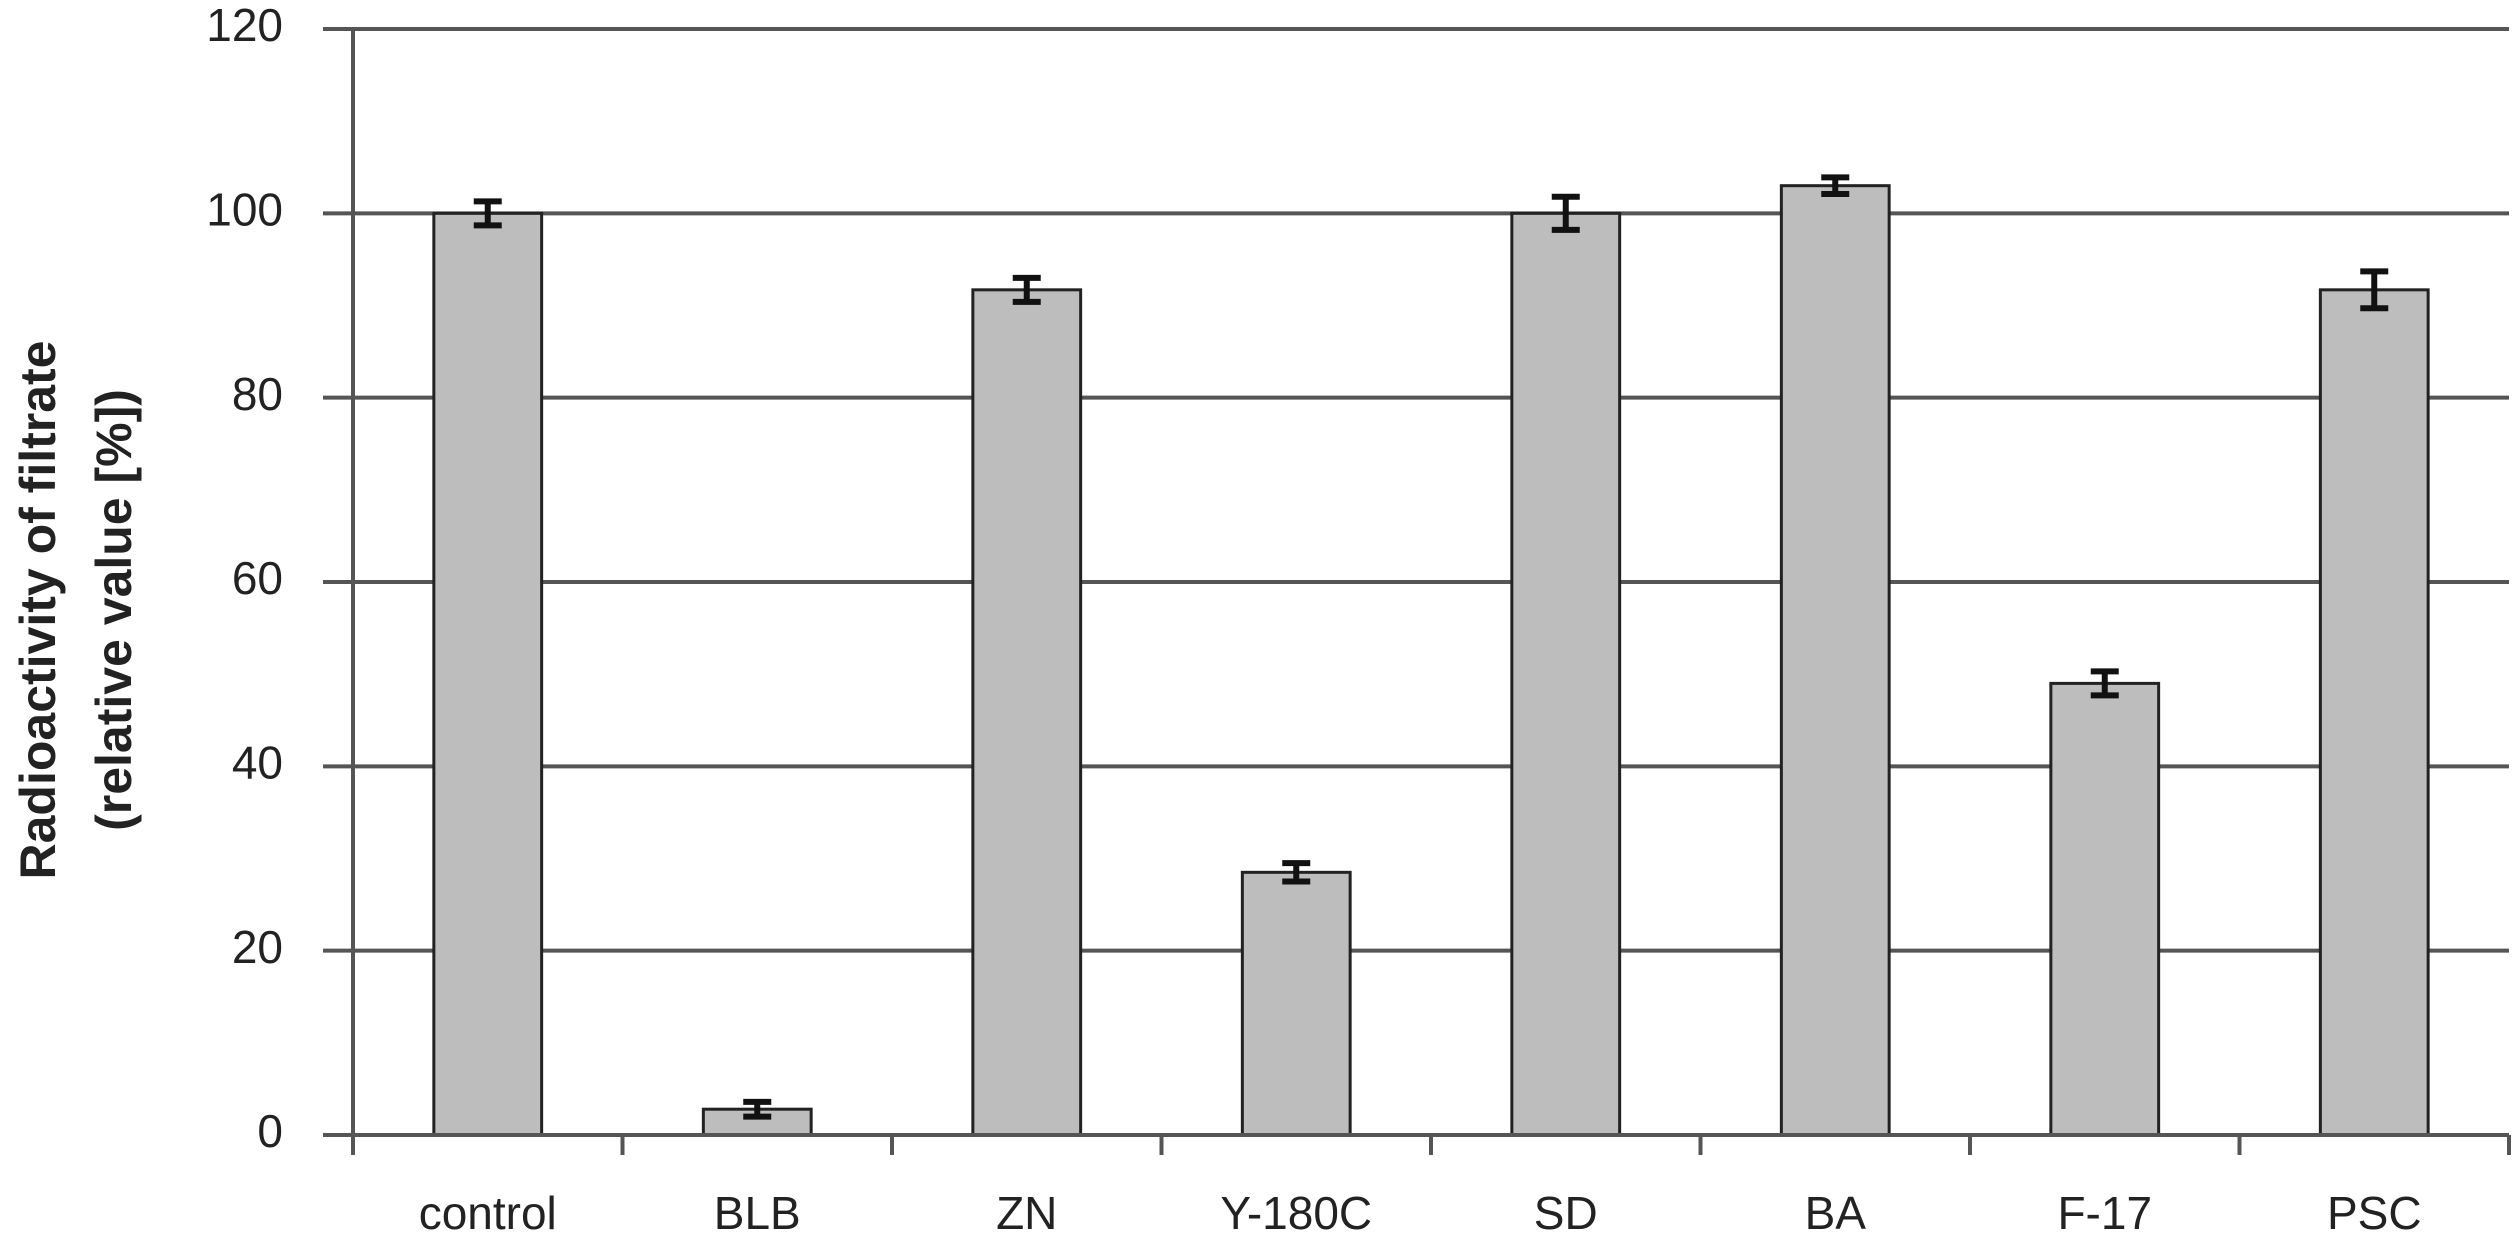  I want to click on y-tick-label: 0, so click(270, 1131).